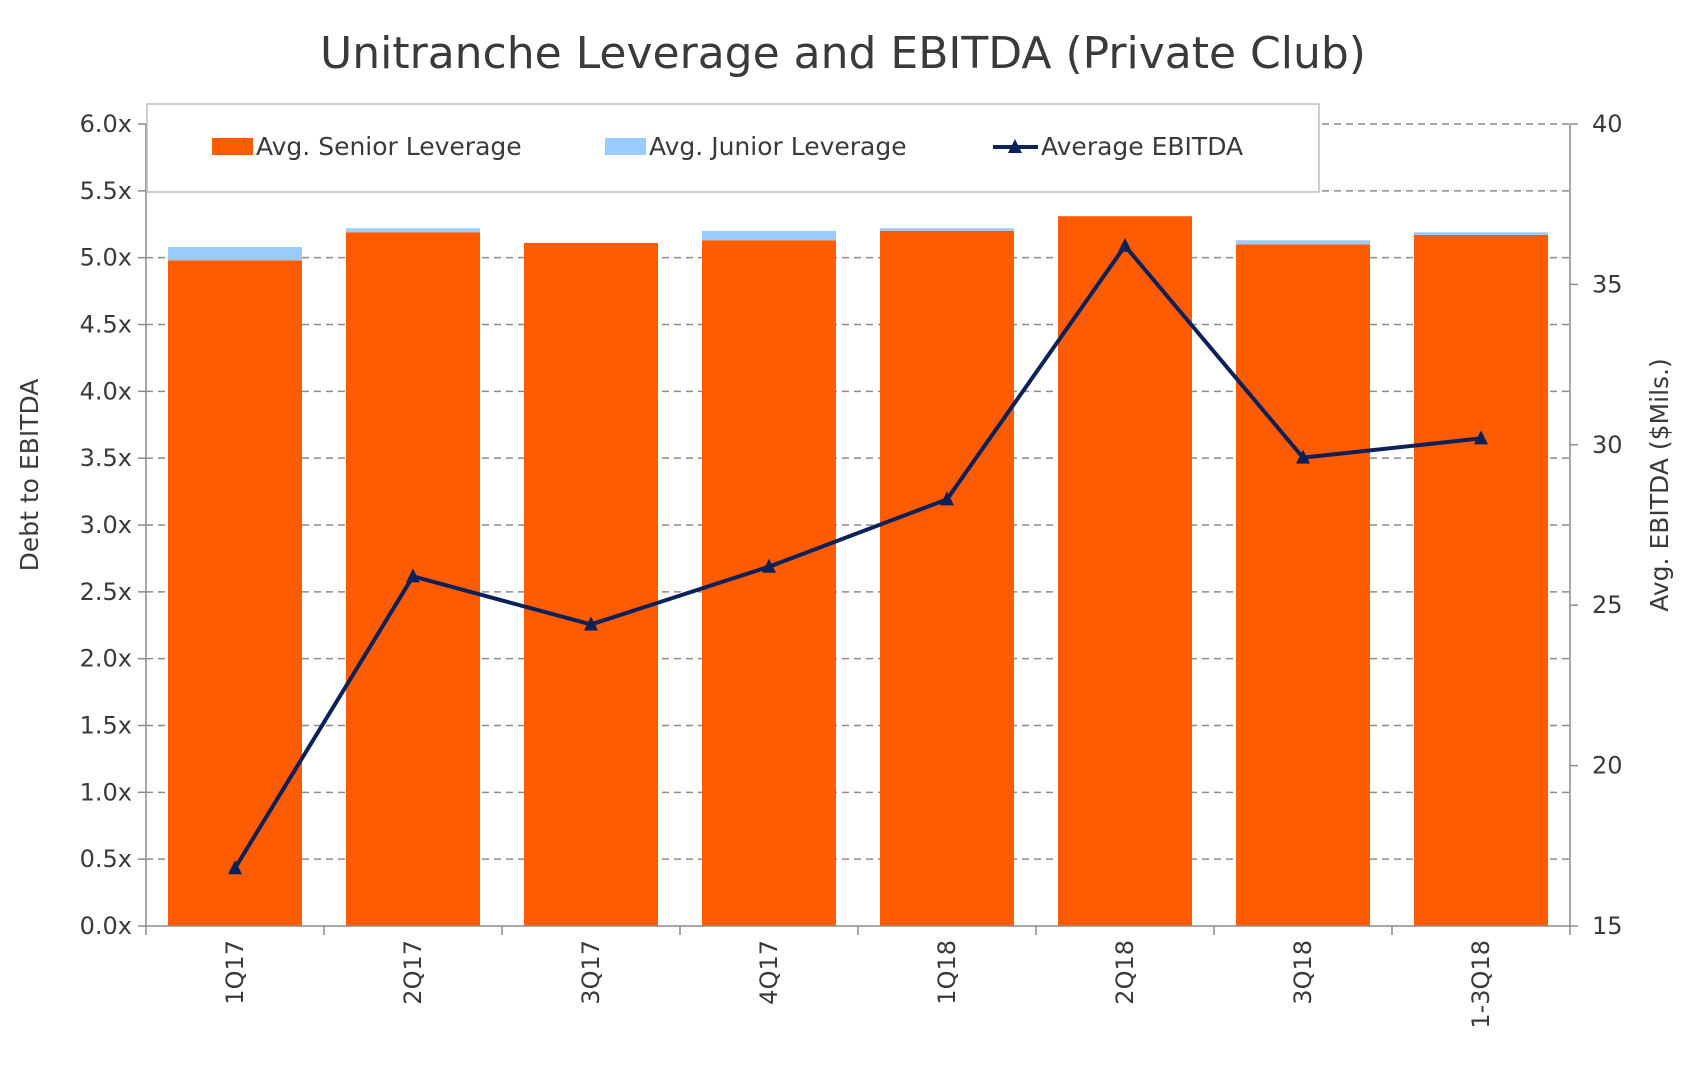 The height and width of the screenshot is (1085, 1687). What do you see at coordinates (1607, 445) in the screenshot?
I see `right-tick-label: 30` at bounding box center [1607, 445].